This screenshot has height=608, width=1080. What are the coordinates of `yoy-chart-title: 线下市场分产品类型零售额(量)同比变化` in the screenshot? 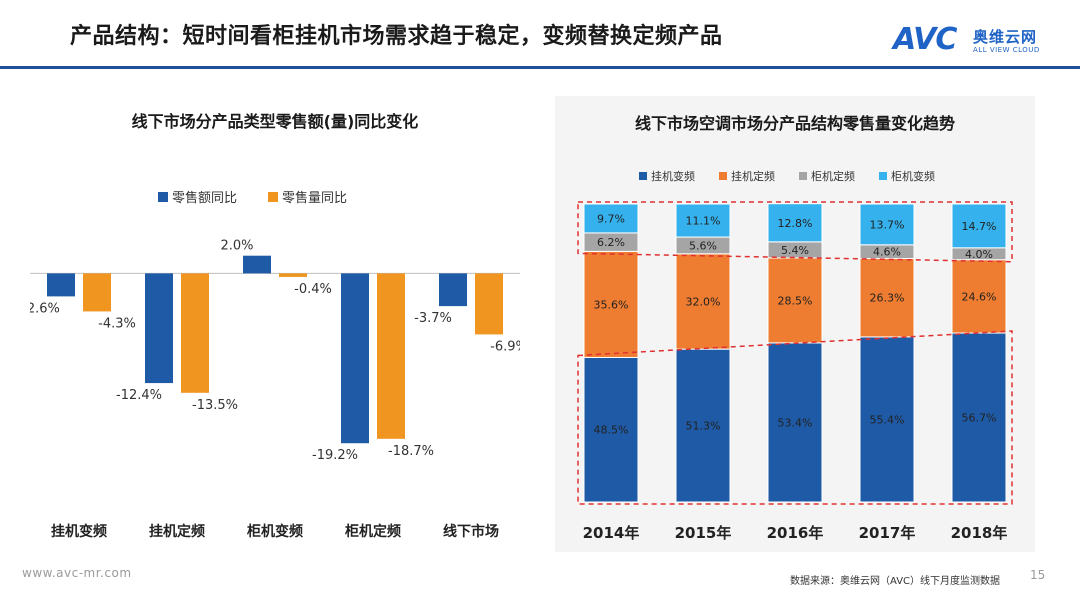 It's located at (275, 121).